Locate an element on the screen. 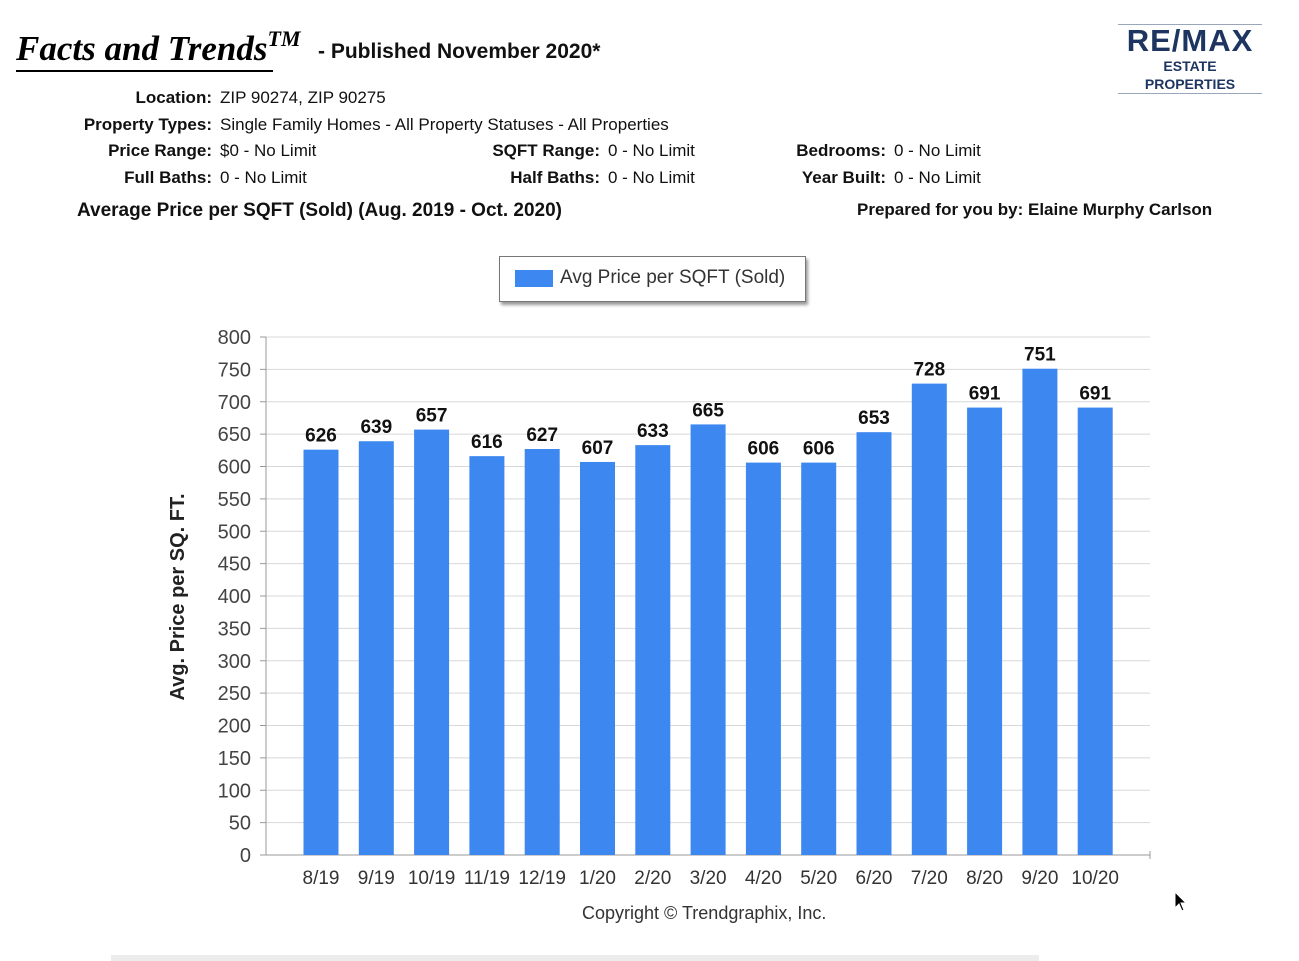 The width and height of the screenshot is (1299, 961). half-baths-row: Half Baths: 0 - No Limit is located at coordinates (547, 178).